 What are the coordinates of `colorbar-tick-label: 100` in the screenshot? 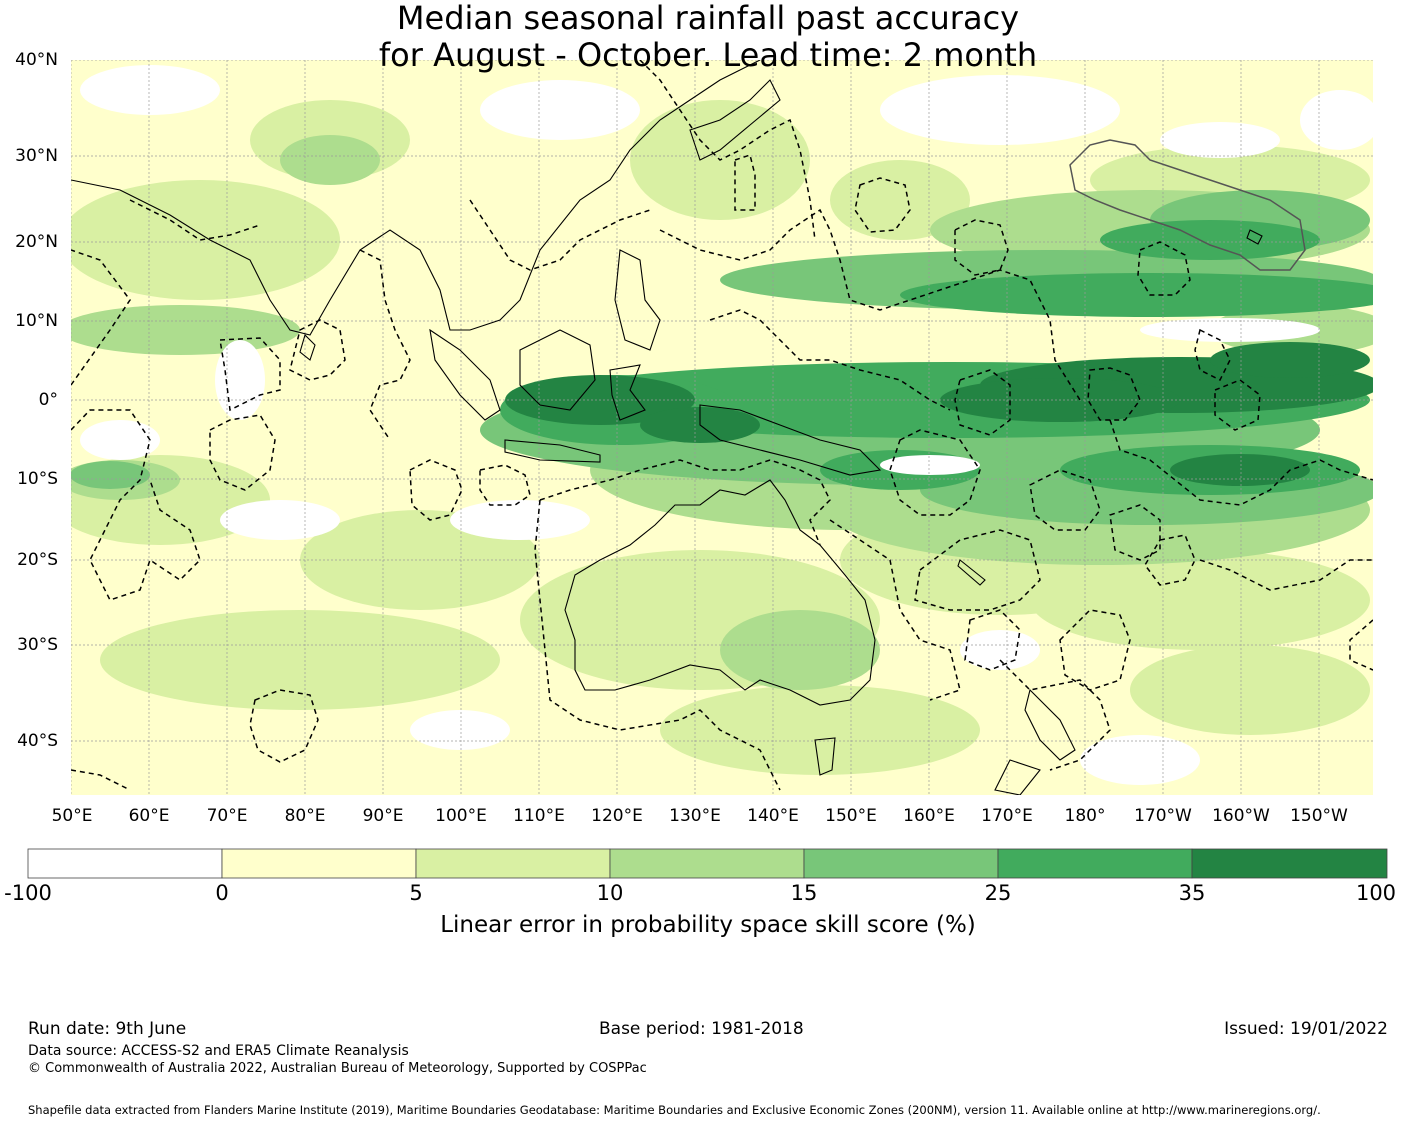 It's located at (1376, 893).